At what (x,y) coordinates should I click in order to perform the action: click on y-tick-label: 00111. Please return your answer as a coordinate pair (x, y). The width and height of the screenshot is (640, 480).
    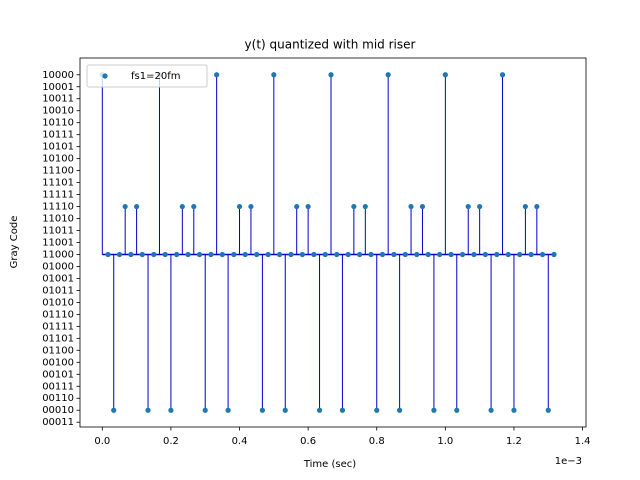
    Looking at the image, I should click on (58, 386).